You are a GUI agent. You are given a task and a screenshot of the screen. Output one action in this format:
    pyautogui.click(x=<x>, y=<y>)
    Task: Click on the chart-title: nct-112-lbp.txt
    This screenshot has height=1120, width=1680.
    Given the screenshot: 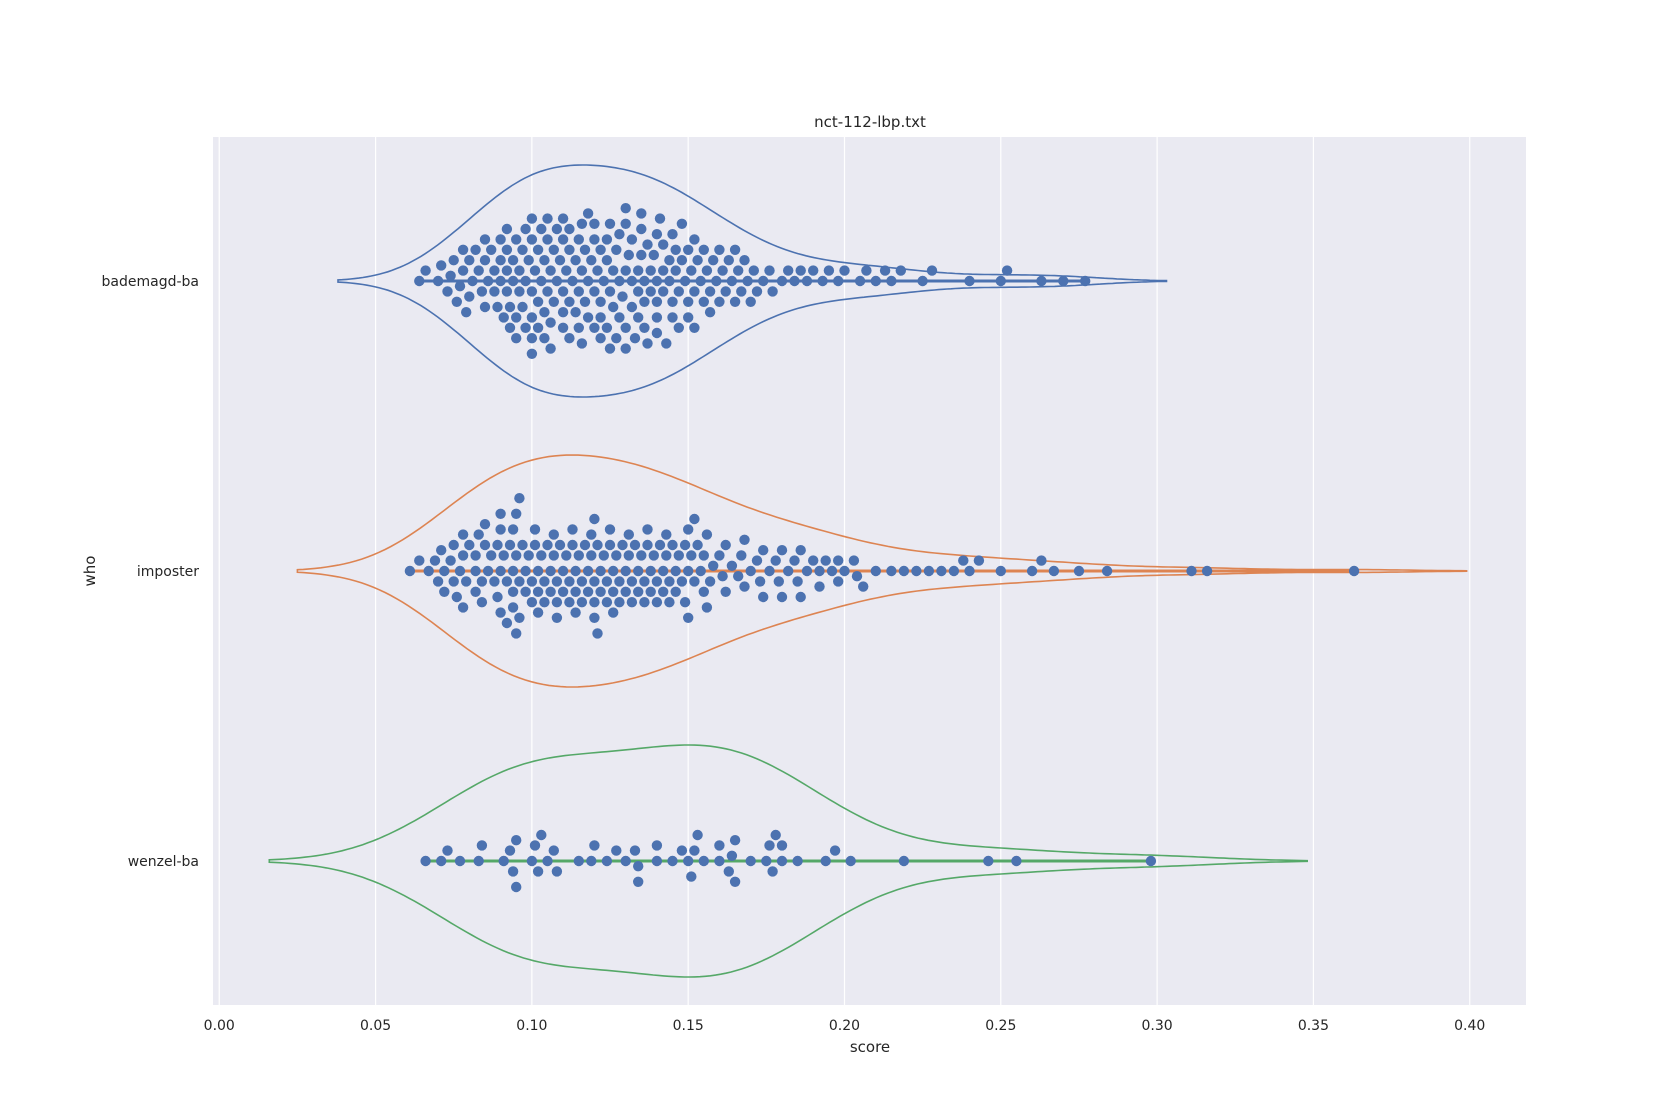 What is the action you would take?
    pyautogui.click(x=870, y=122)
    